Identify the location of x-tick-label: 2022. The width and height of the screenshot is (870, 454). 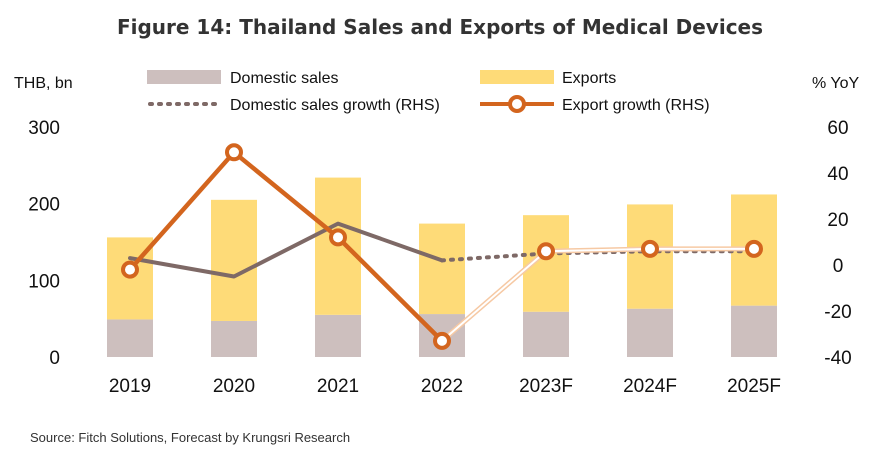
(442, 386).